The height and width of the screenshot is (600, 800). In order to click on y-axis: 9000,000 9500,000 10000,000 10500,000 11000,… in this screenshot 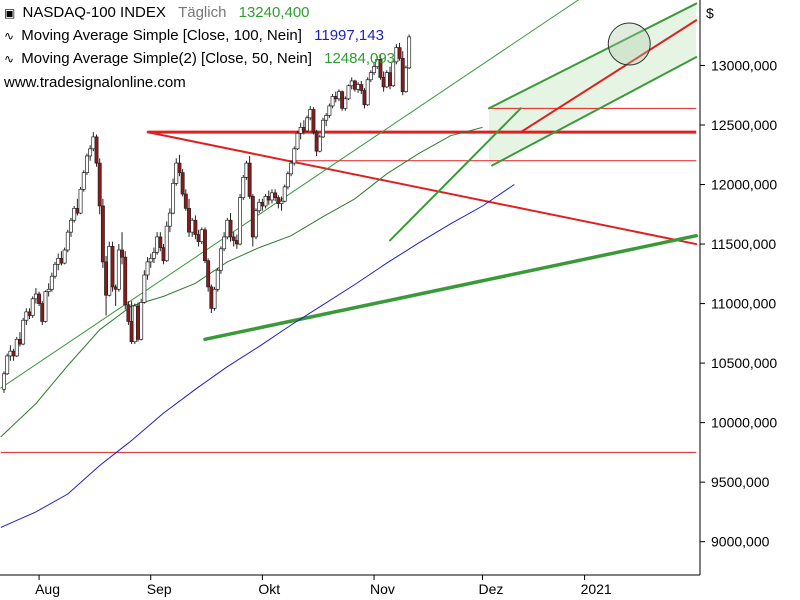, I will do `click(738, 303)`.